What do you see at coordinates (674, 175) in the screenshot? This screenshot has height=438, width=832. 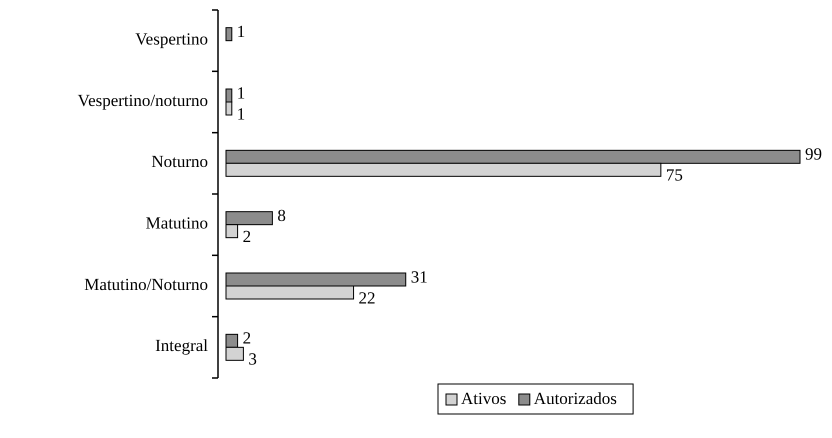 I see `data-label: 75` at bounding box center [674, 175].